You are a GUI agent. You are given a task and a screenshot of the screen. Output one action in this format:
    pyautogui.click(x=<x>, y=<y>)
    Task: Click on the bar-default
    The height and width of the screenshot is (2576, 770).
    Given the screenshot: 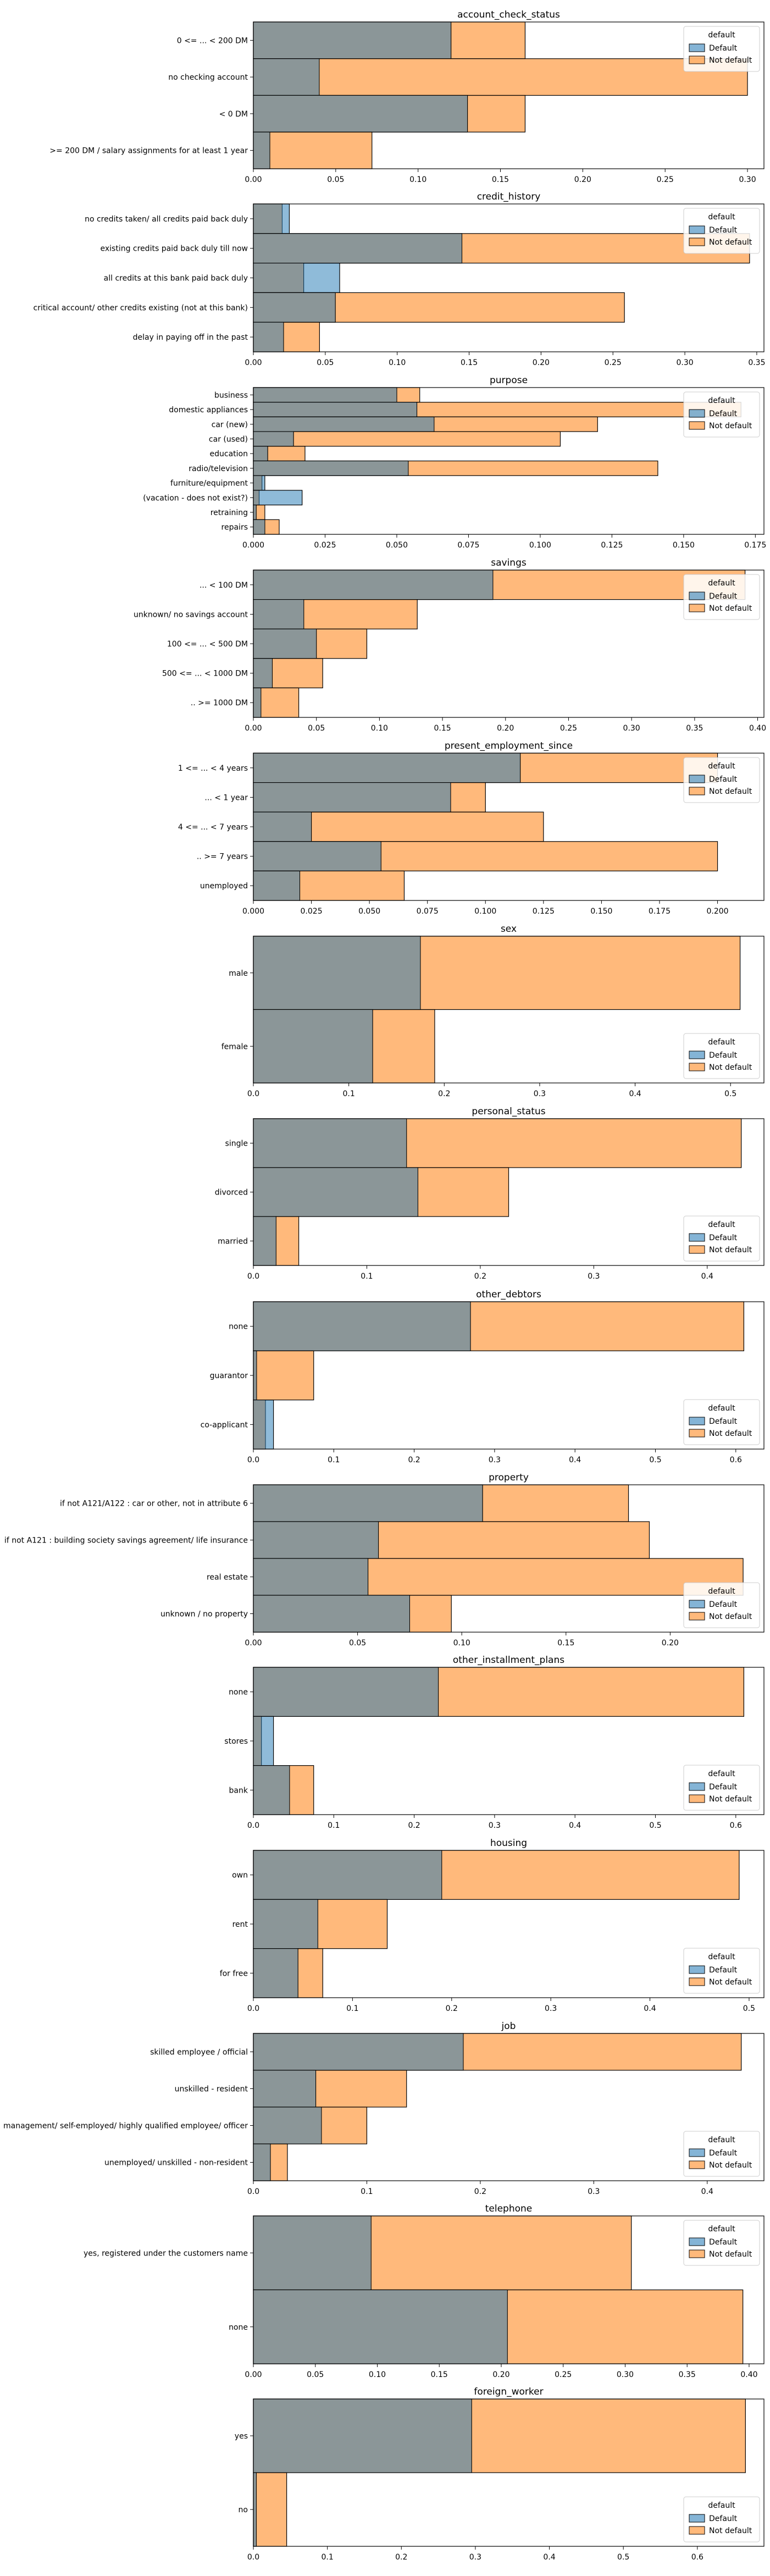 What is the action you would take?
    pyautogui.click(x=278, y=498)
    